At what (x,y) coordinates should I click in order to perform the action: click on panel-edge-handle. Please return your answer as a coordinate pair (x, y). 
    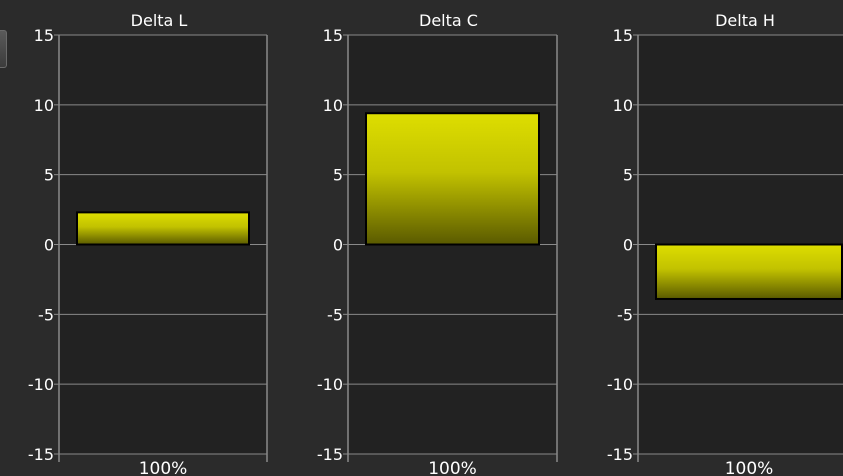
    Looking at the image, I should click on (3, 49).